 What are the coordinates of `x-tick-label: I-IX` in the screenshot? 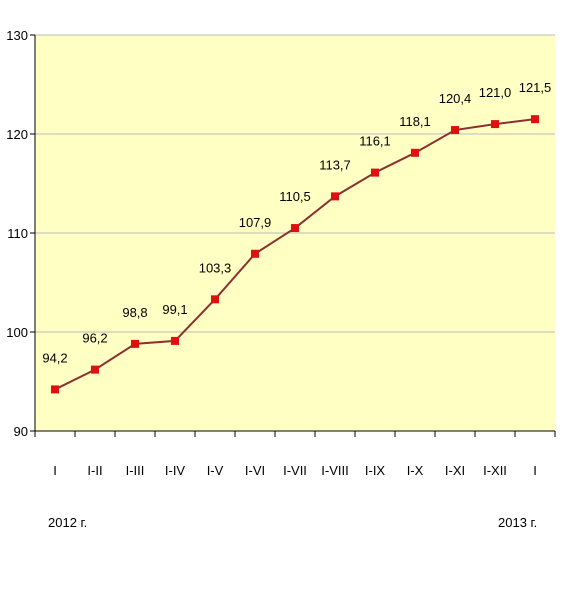 It's located at (375, 470).